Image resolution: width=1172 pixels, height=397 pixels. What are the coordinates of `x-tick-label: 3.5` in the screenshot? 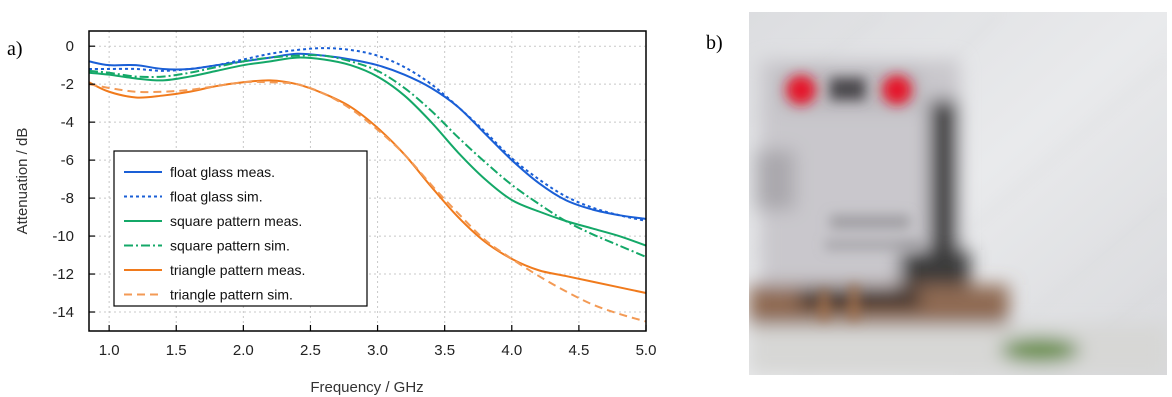 It's located at (444, 350).